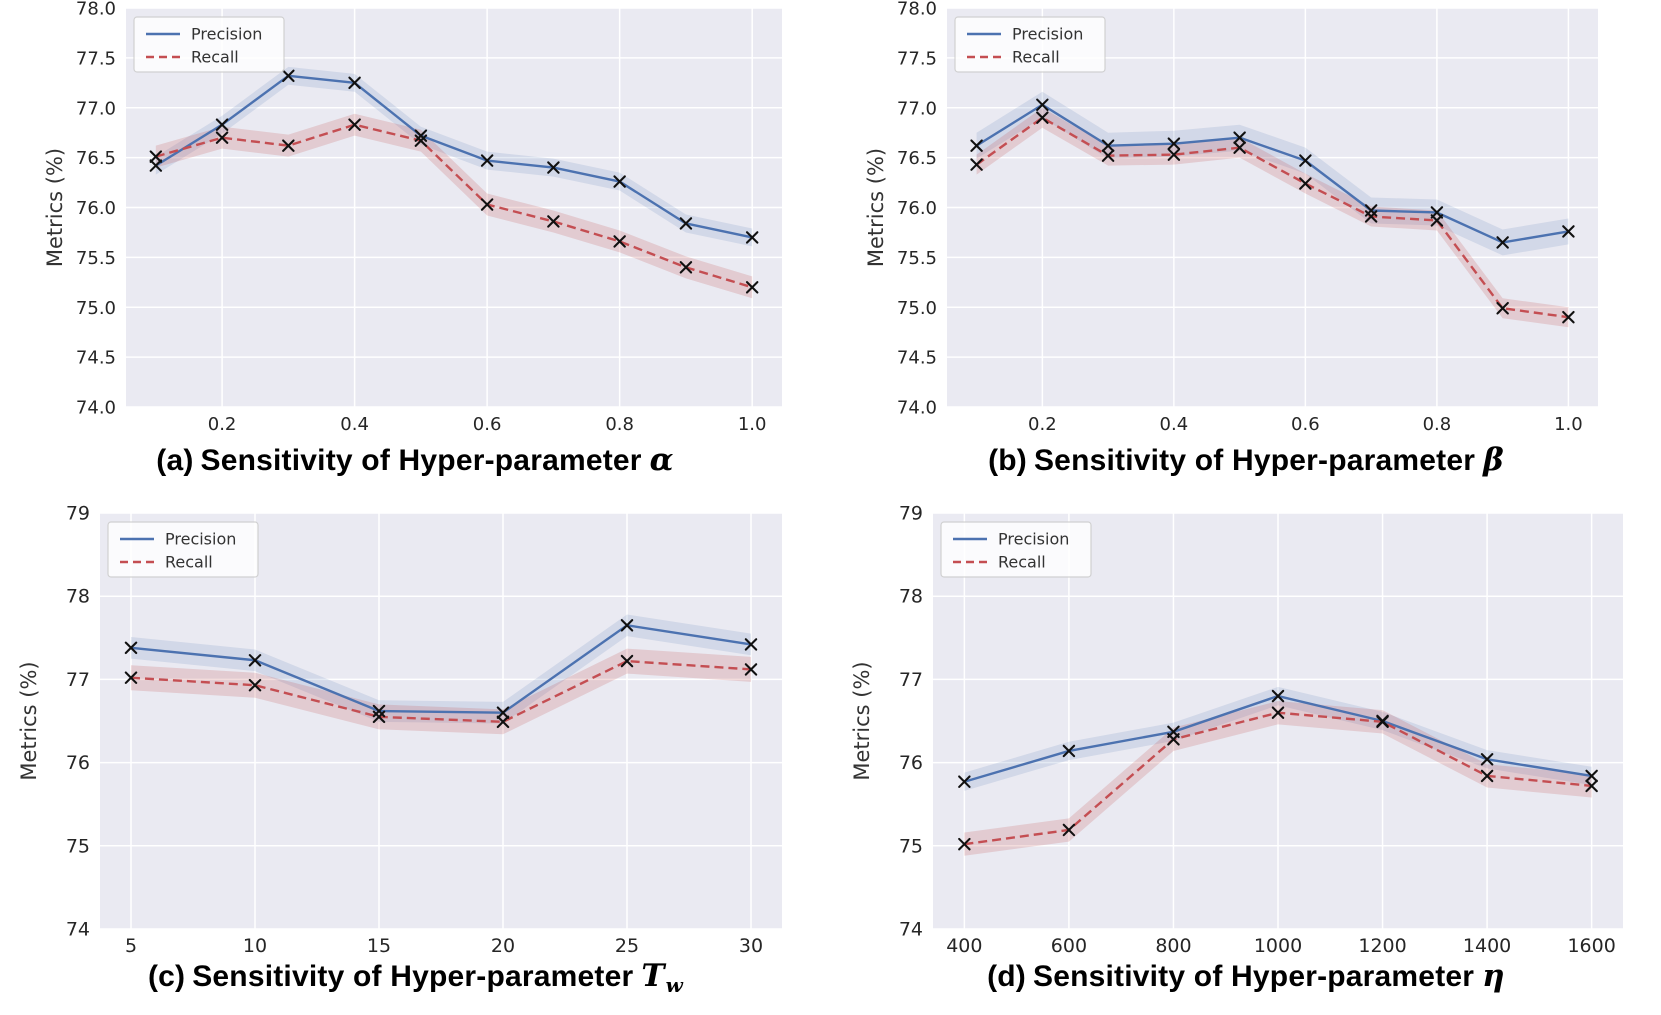 Image resolution: width=1661 pixels, height=1015 pixels. What do you see at coordinates (1254, 460) in the screenshot?
I see `caption-b-text: Sensitivity of Hyper-parameter` at bounding box center [1254, 460].